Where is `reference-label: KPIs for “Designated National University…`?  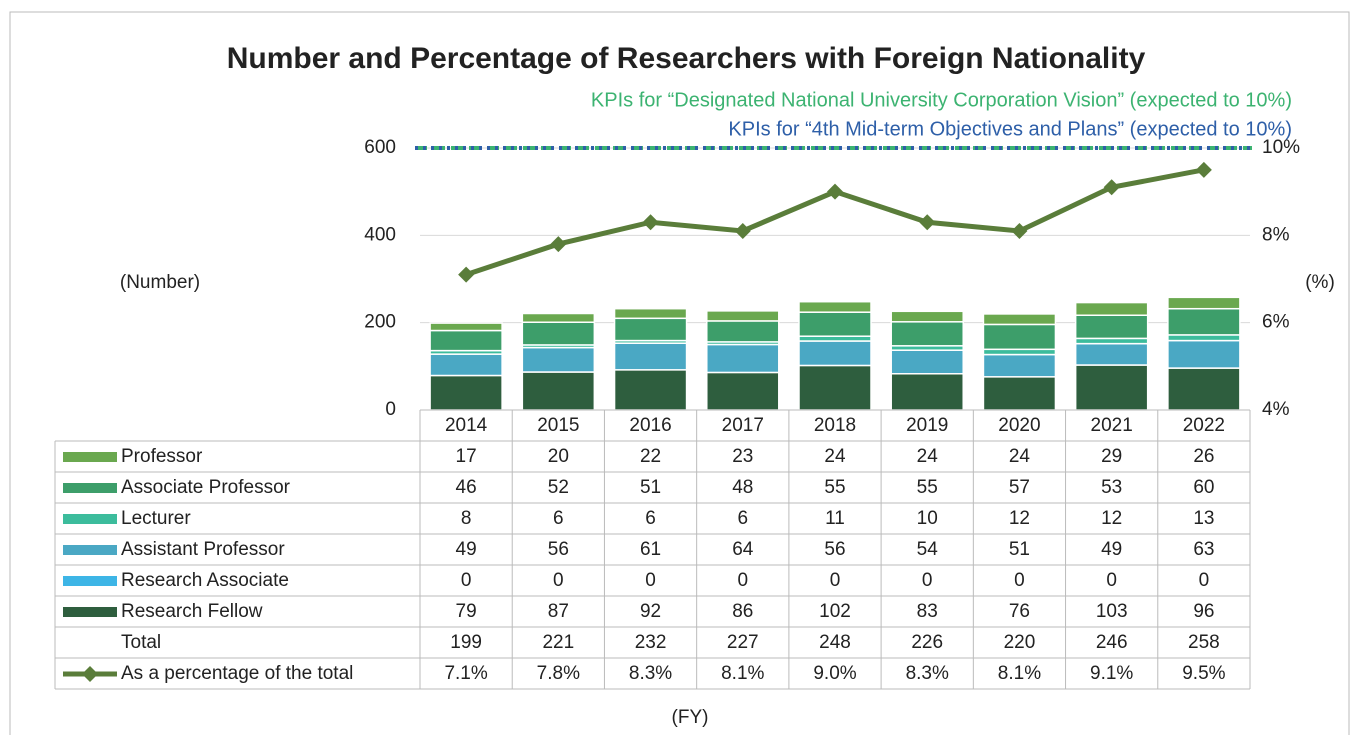 reference-label: KPIs for “Designated National University… is located at coordinates (941, 100).